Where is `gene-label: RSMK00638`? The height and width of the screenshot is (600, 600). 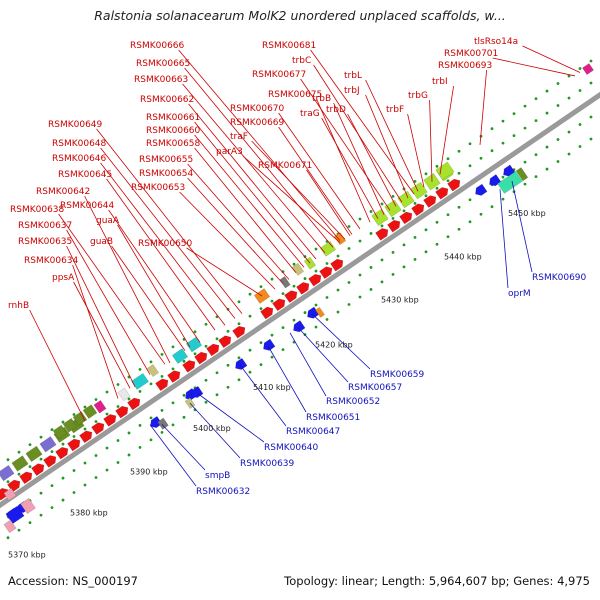
gene-label: RSMK00638 is located at coordinates (37, 210).